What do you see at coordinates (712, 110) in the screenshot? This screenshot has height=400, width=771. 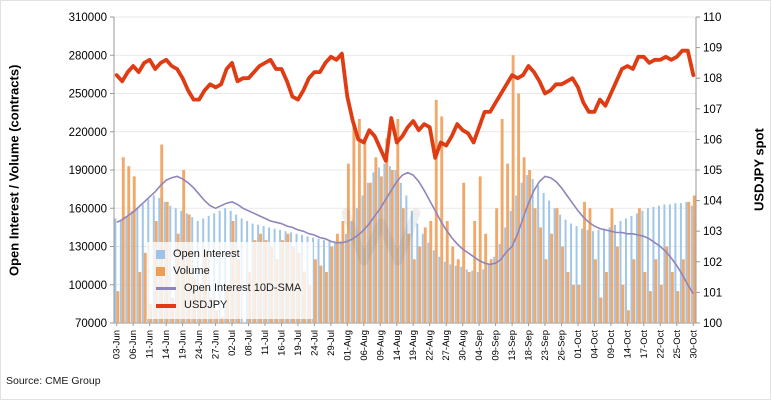 I see `right-tick-label: 107` at bounding box center [712, 110].